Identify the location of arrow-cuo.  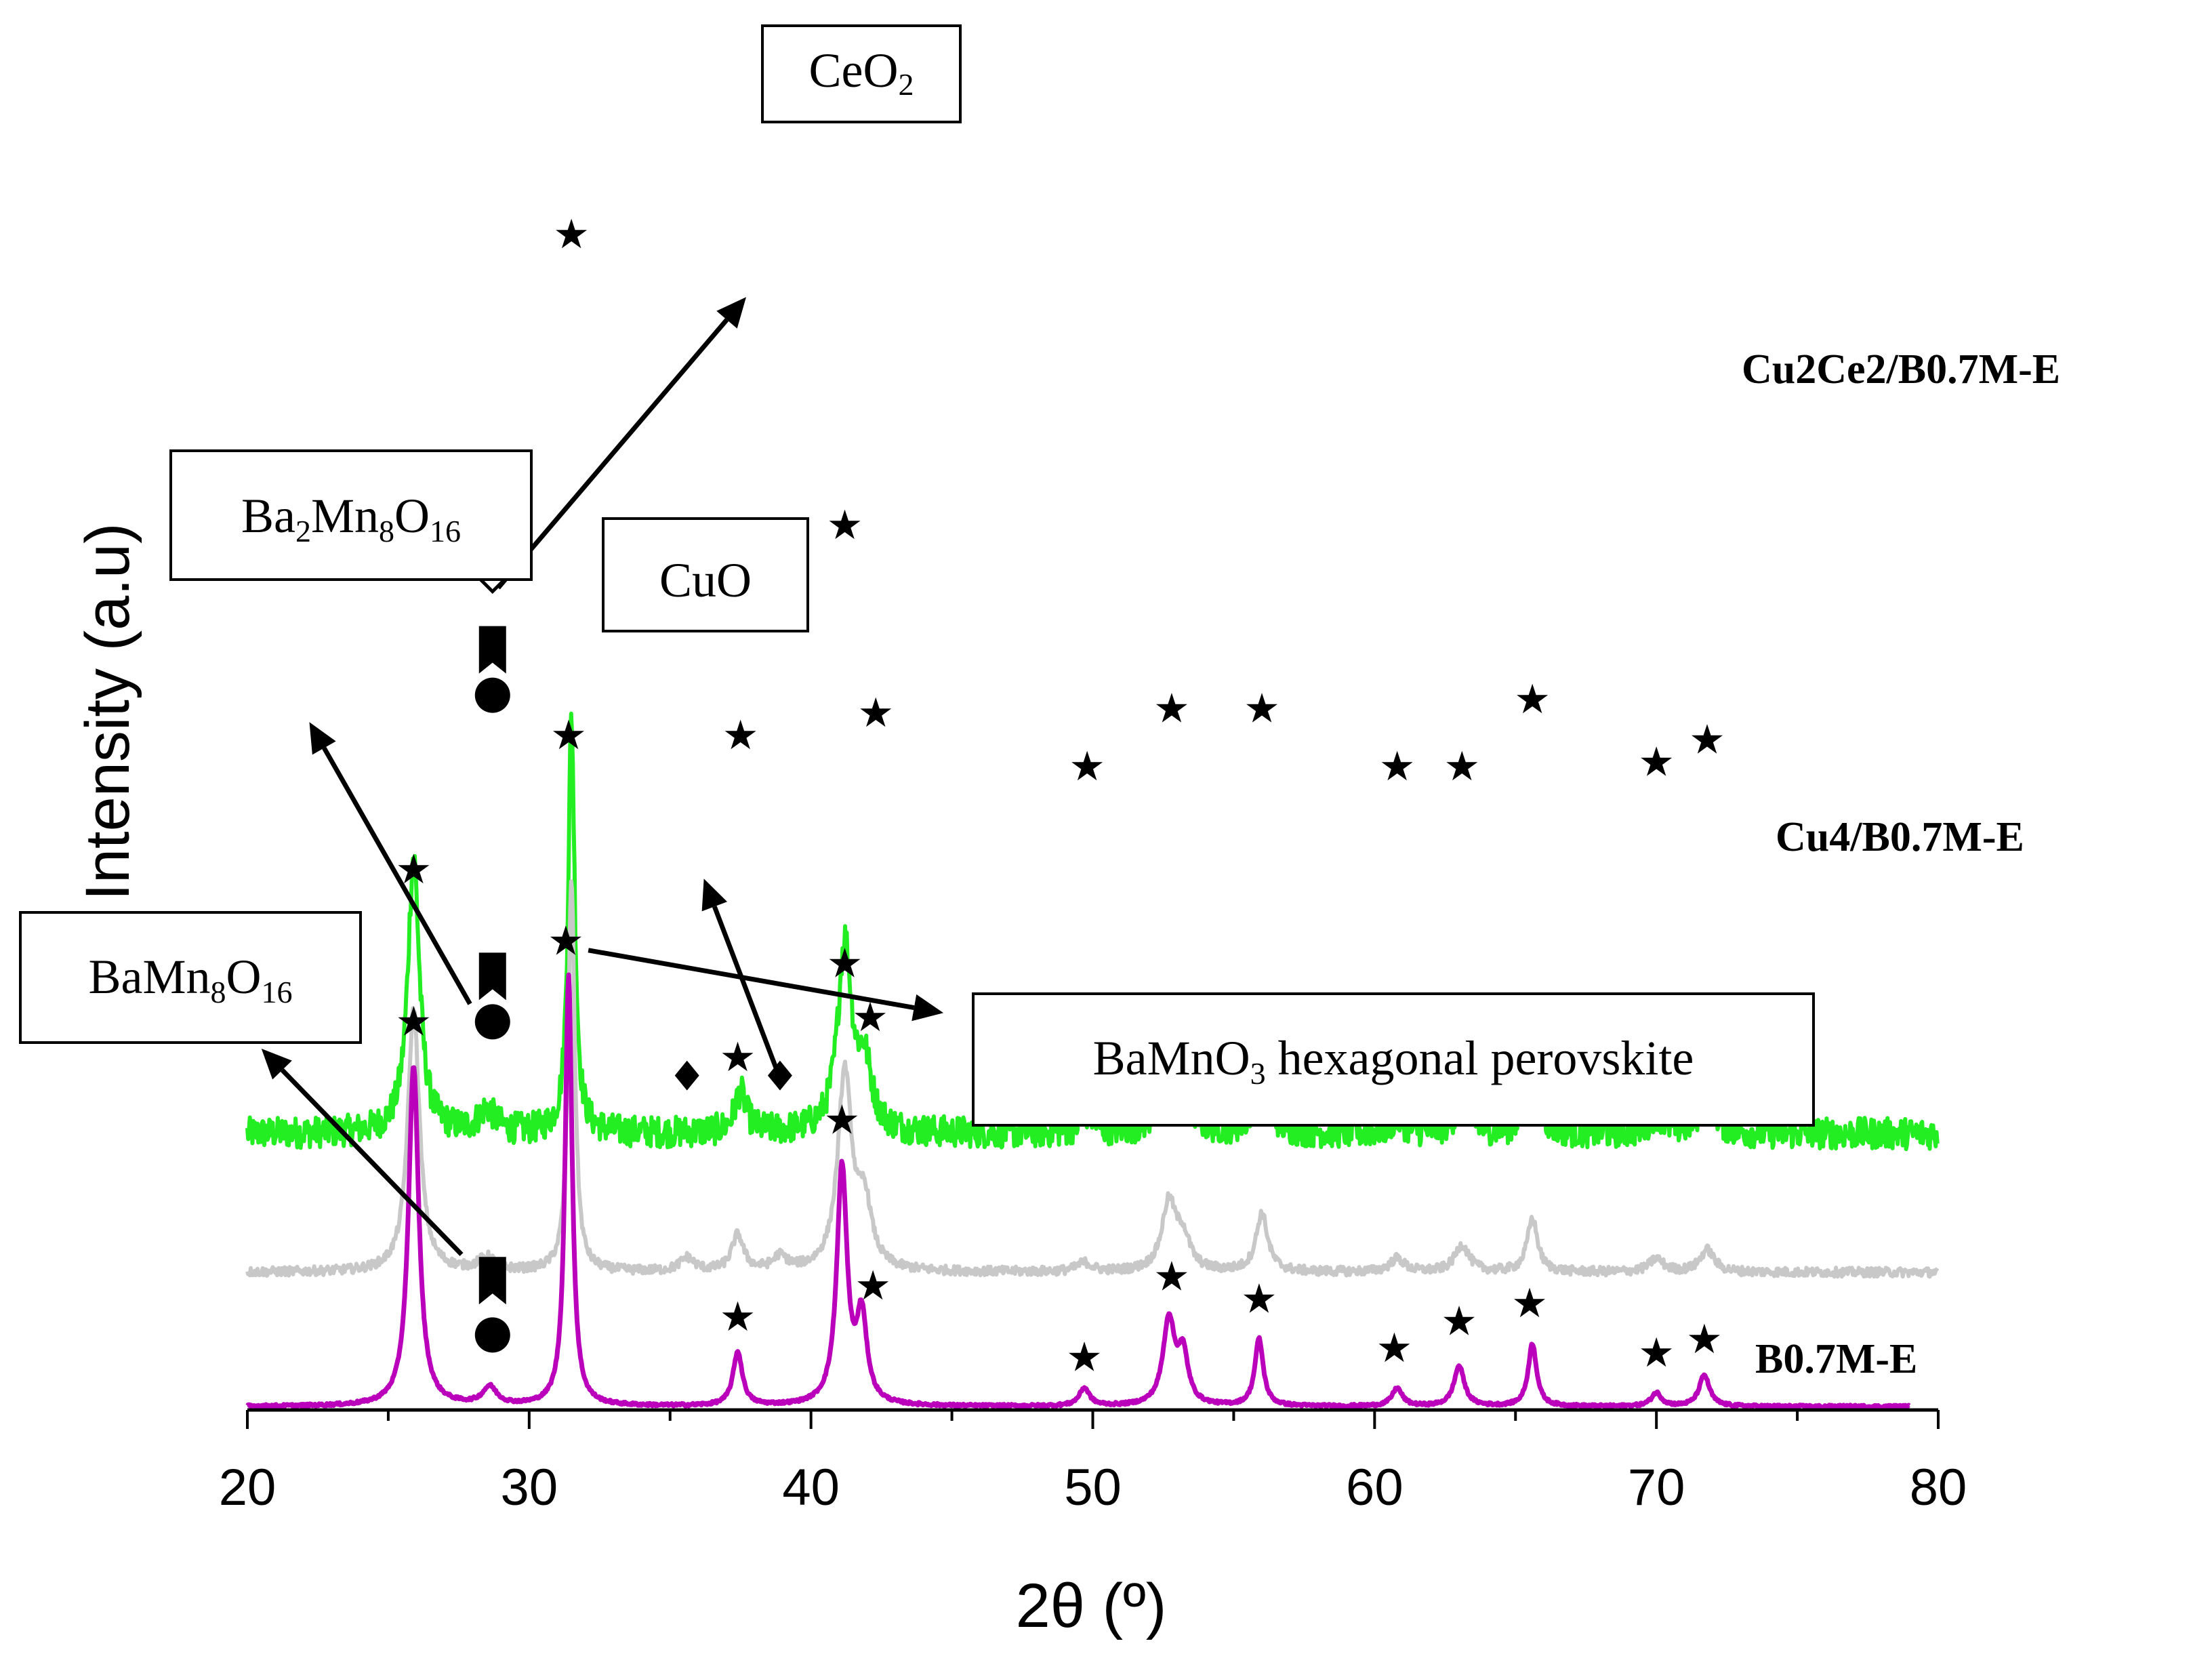
(746, 989).